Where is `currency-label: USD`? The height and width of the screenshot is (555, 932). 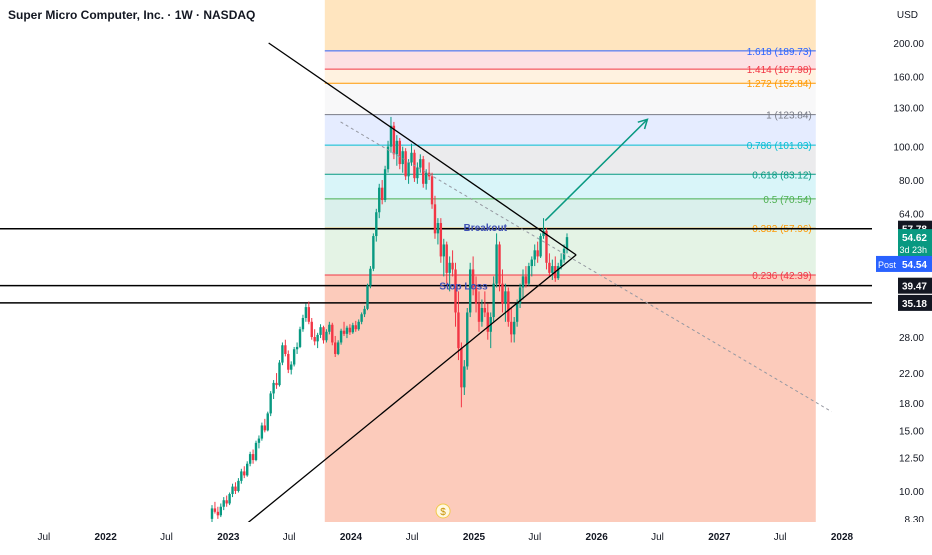
currency-label: USD is located at coordinates (907, 15).